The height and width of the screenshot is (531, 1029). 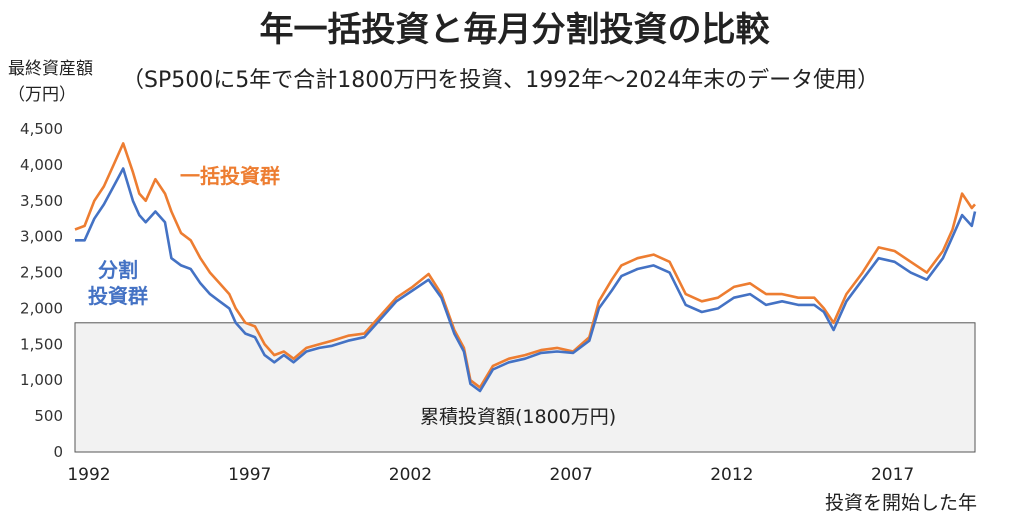 I want to click on y-tick-label: 500, so click(x=48, y=416).